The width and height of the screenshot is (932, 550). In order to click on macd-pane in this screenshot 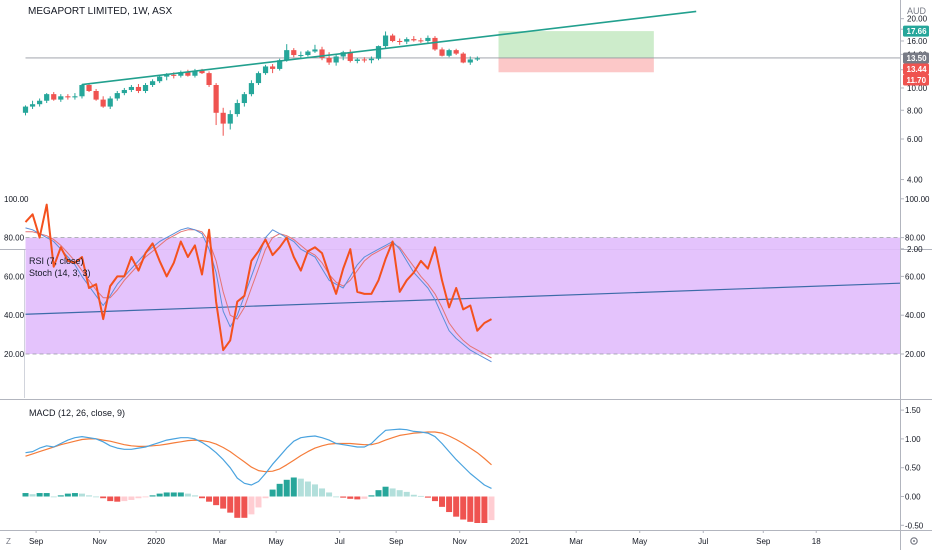, I will do `click(258, 475)`.